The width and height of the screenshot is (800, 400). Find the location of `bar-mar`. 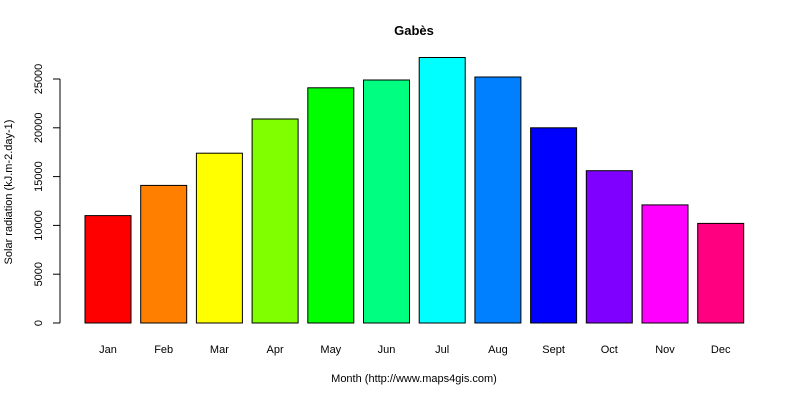

bar-mar is located at coordinates (219, 238).